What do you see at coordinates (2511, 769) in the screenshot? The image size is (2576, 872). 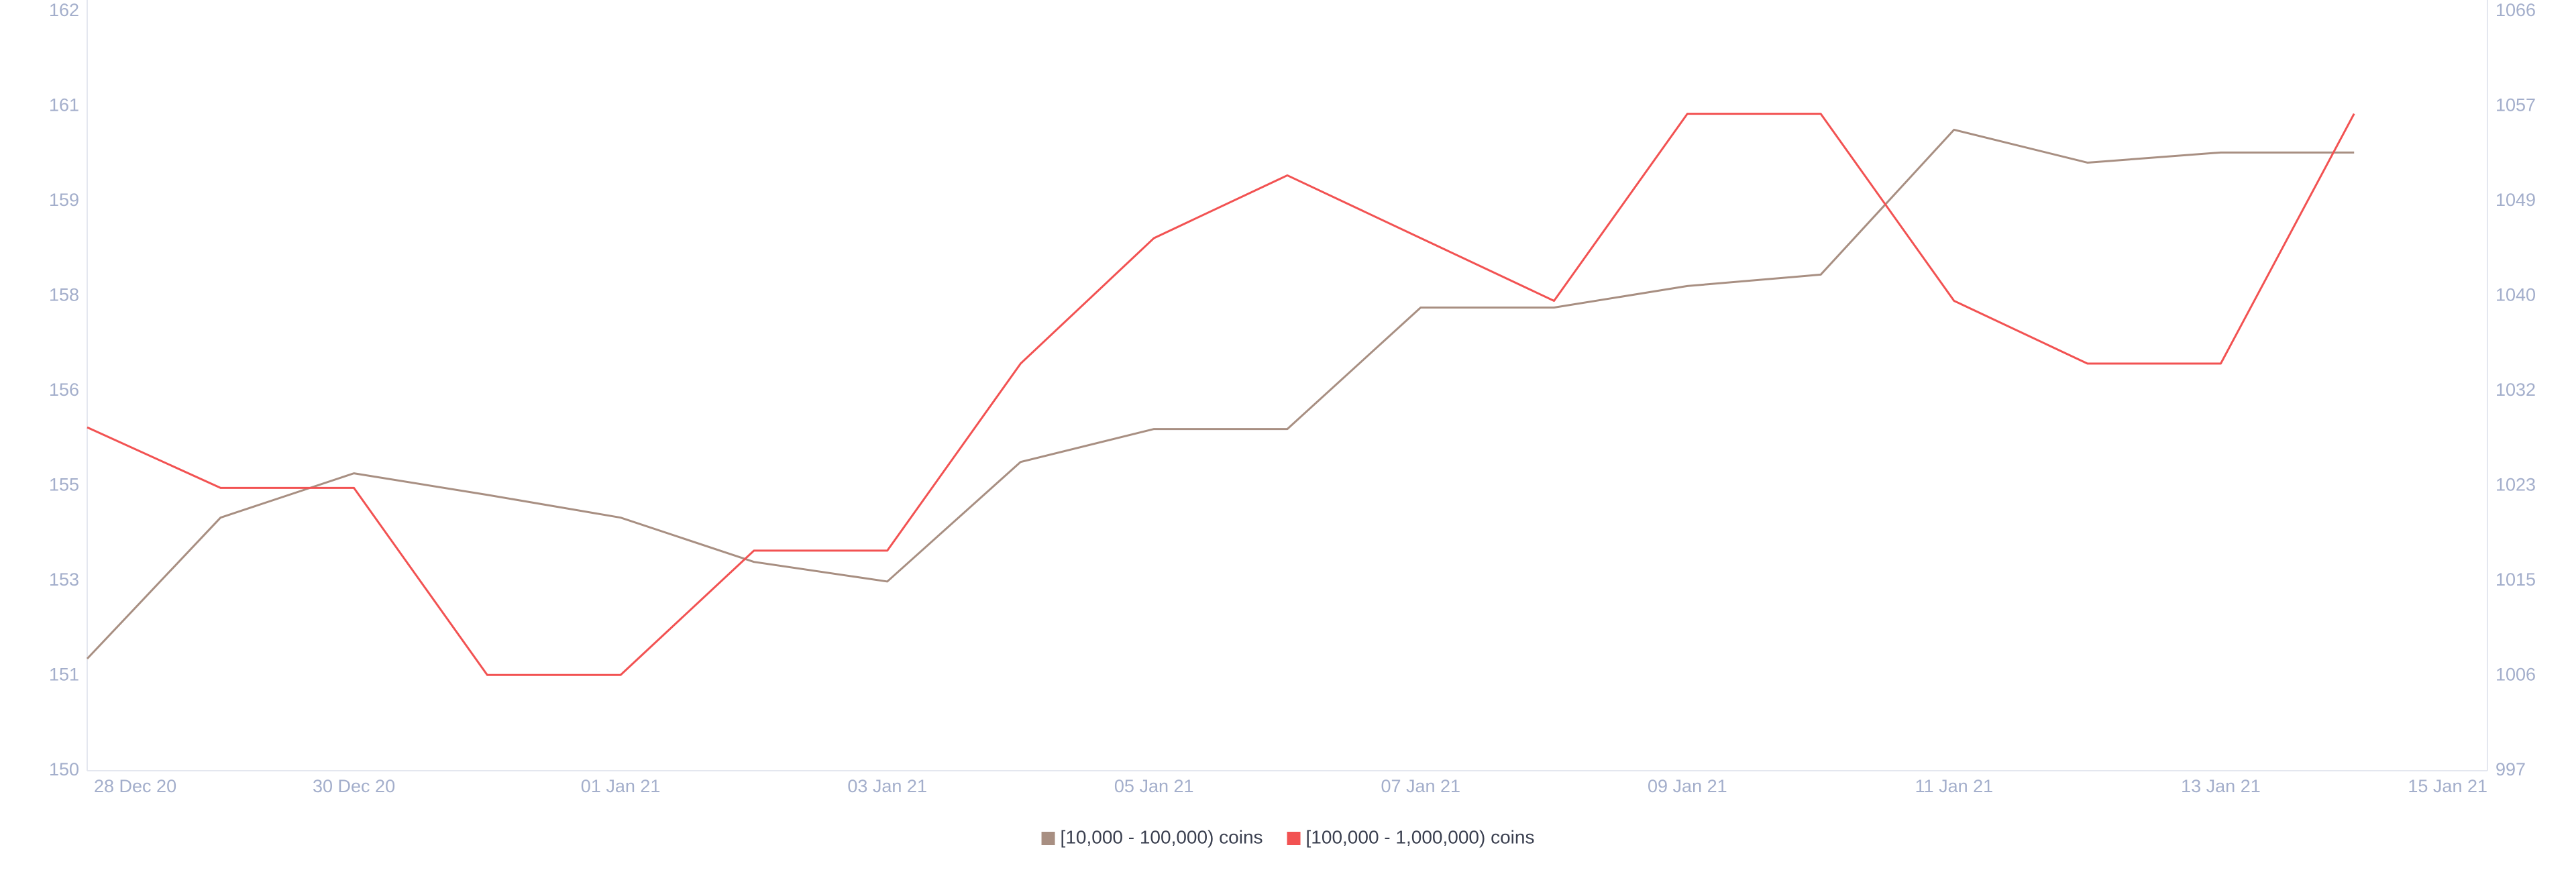 I see `y2-tick-label: 997` at bounding box center [2511, 769].